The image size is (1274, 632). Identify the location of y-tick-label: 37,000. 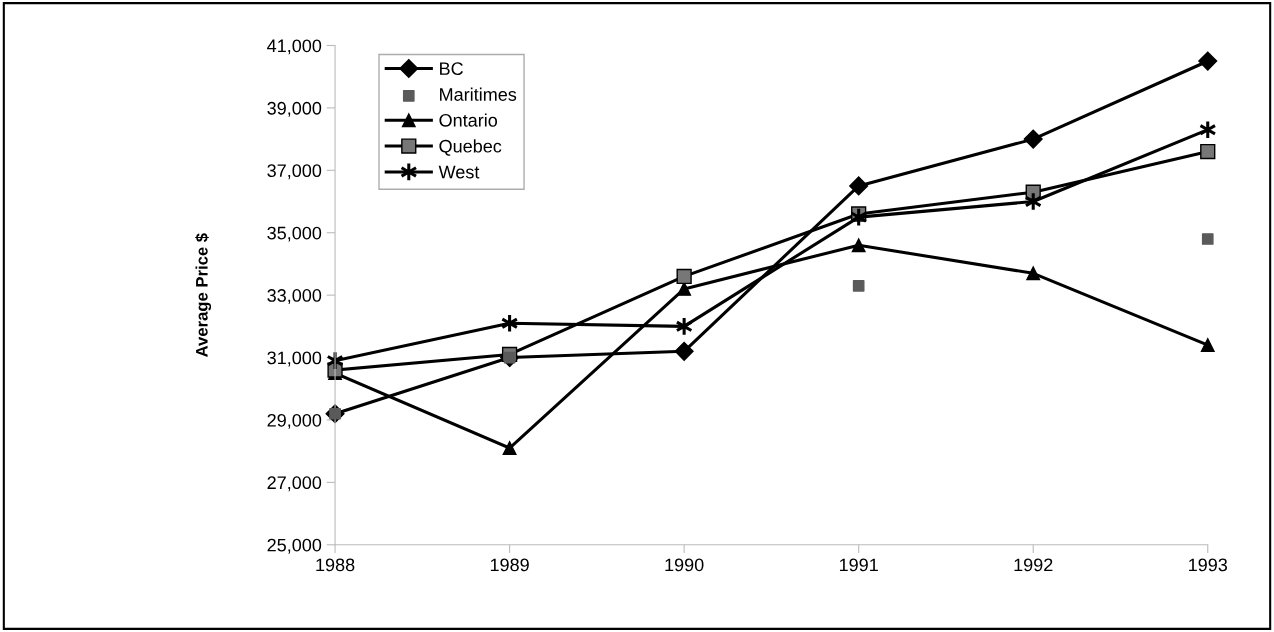
(294, 172).